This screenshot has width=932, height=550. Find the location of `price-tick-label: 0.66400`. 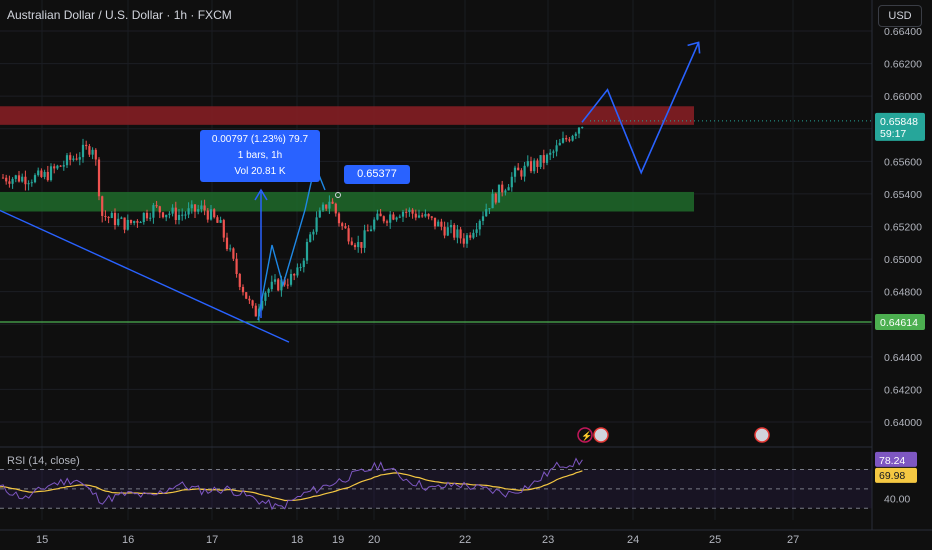

price-tick-label: 0.66400 is located at coordinates (903, 32).